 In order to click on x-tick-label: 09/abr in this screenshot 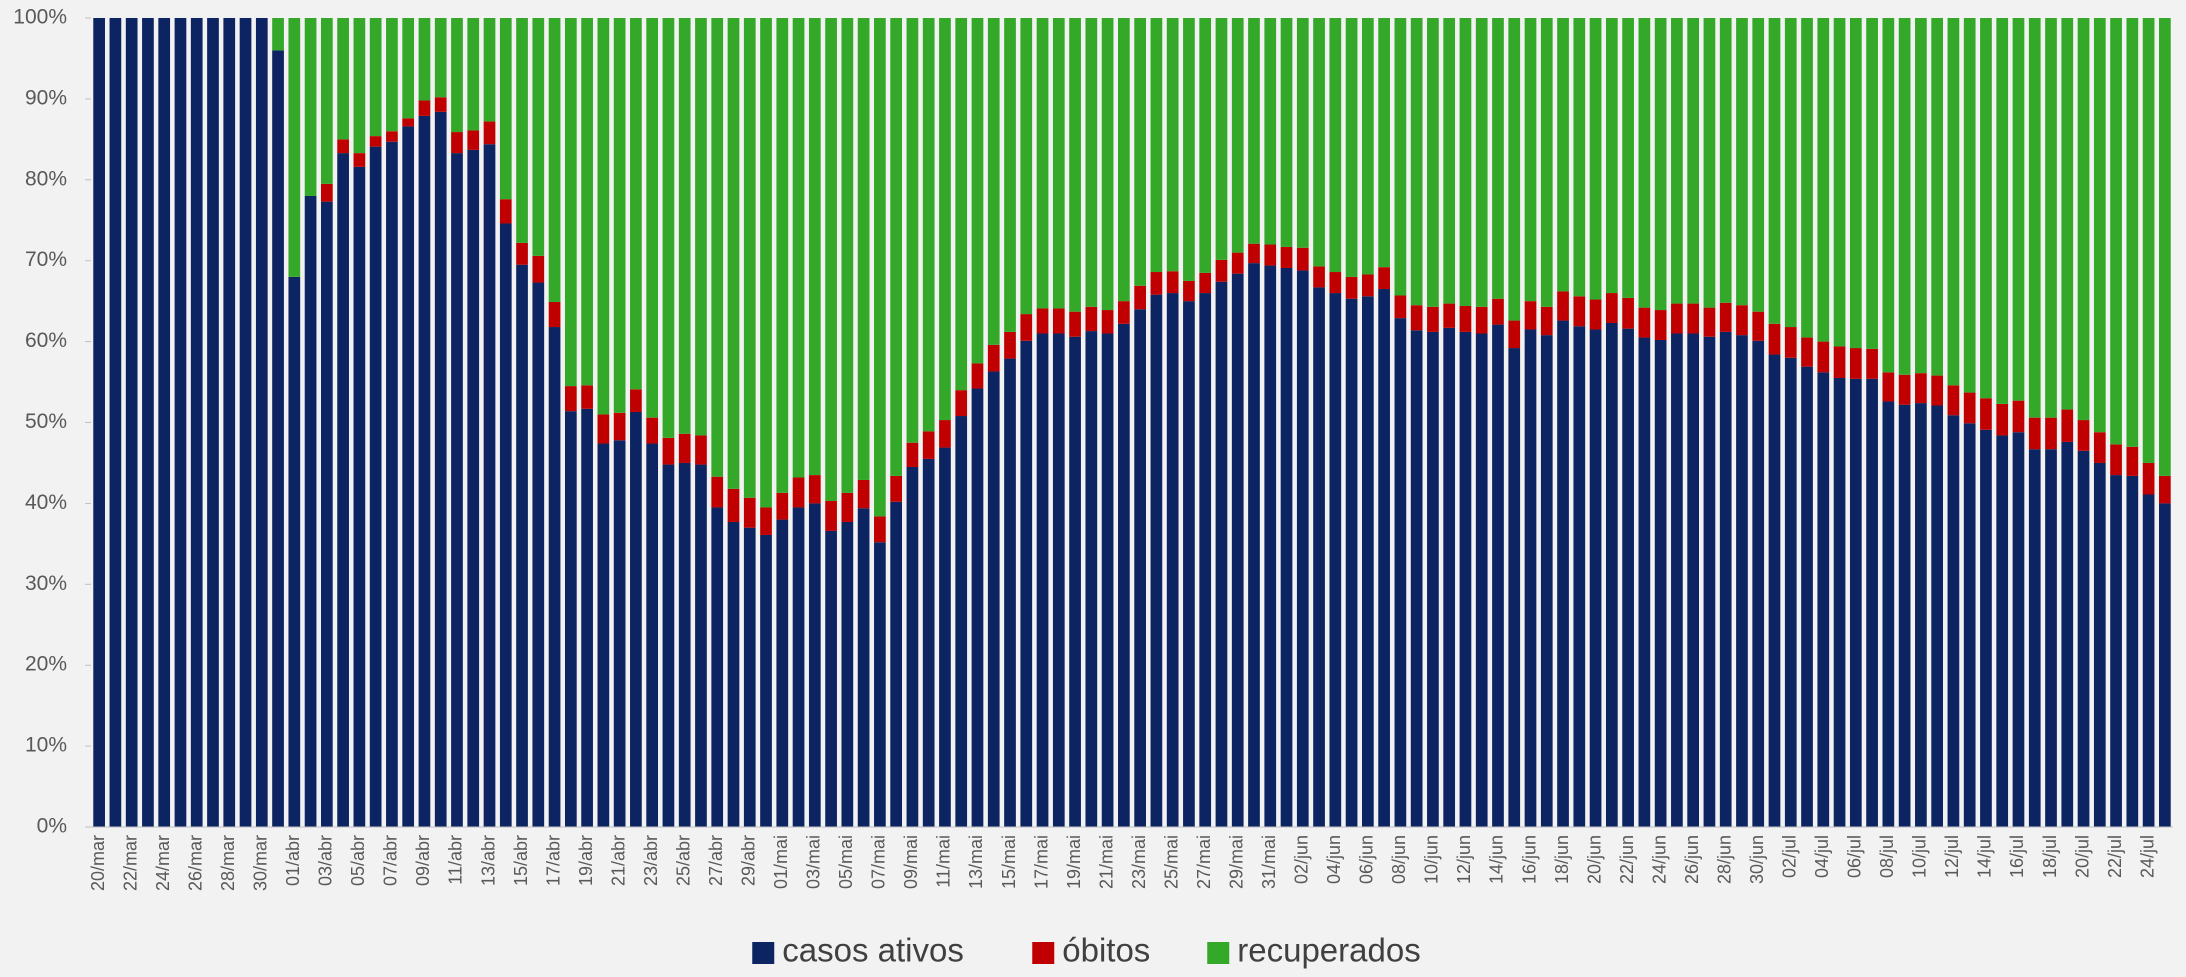, I will do `click(423, 860)`.